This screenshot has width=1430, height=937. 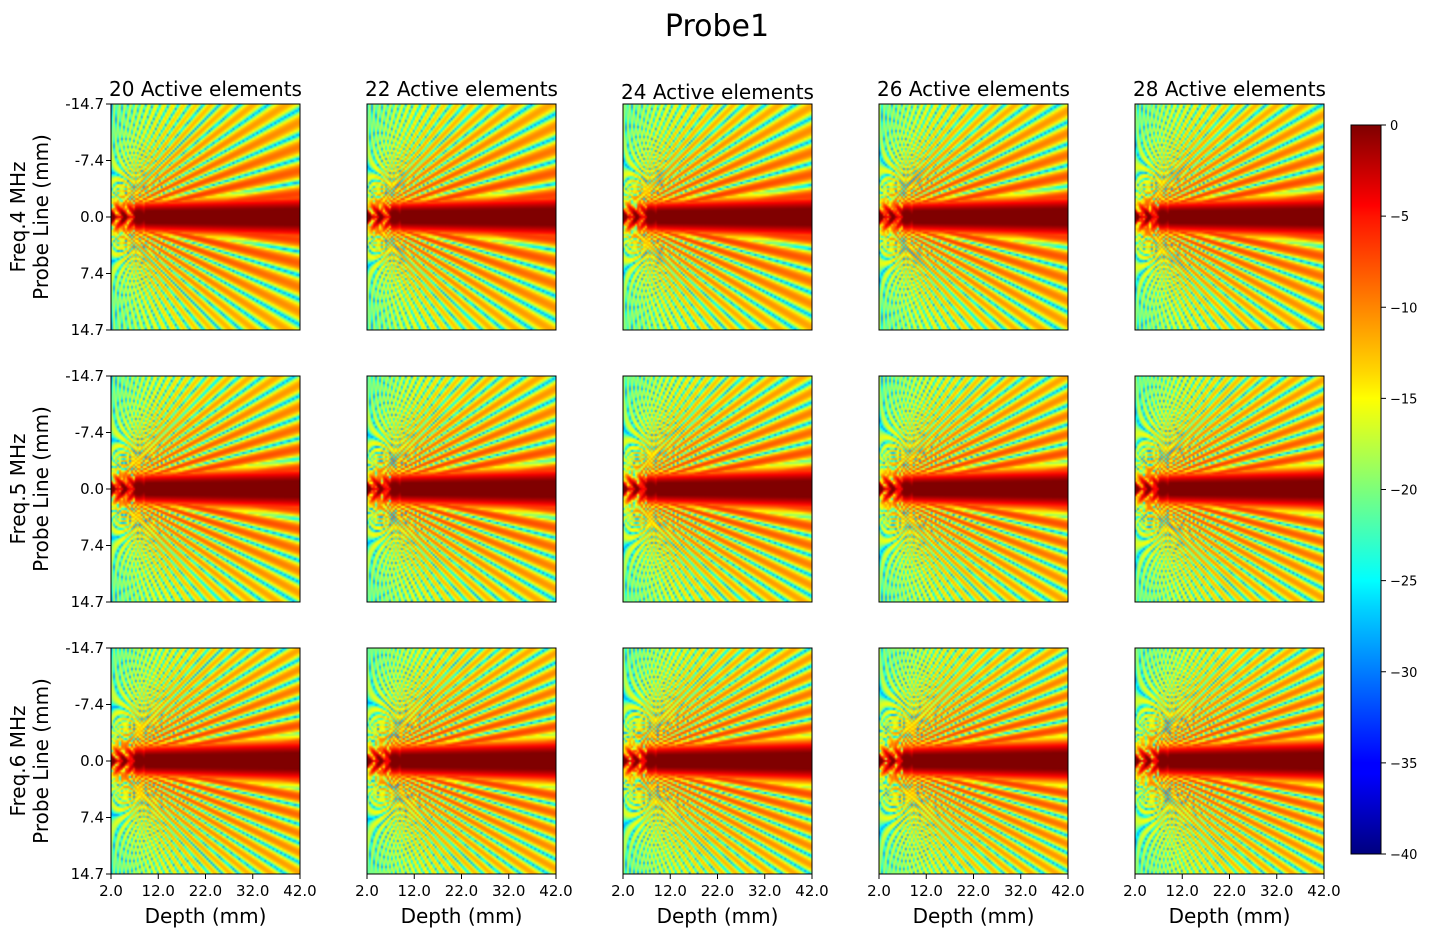 I want to click on colorbar-tick-label: 0, so click(x=1394, y=126).